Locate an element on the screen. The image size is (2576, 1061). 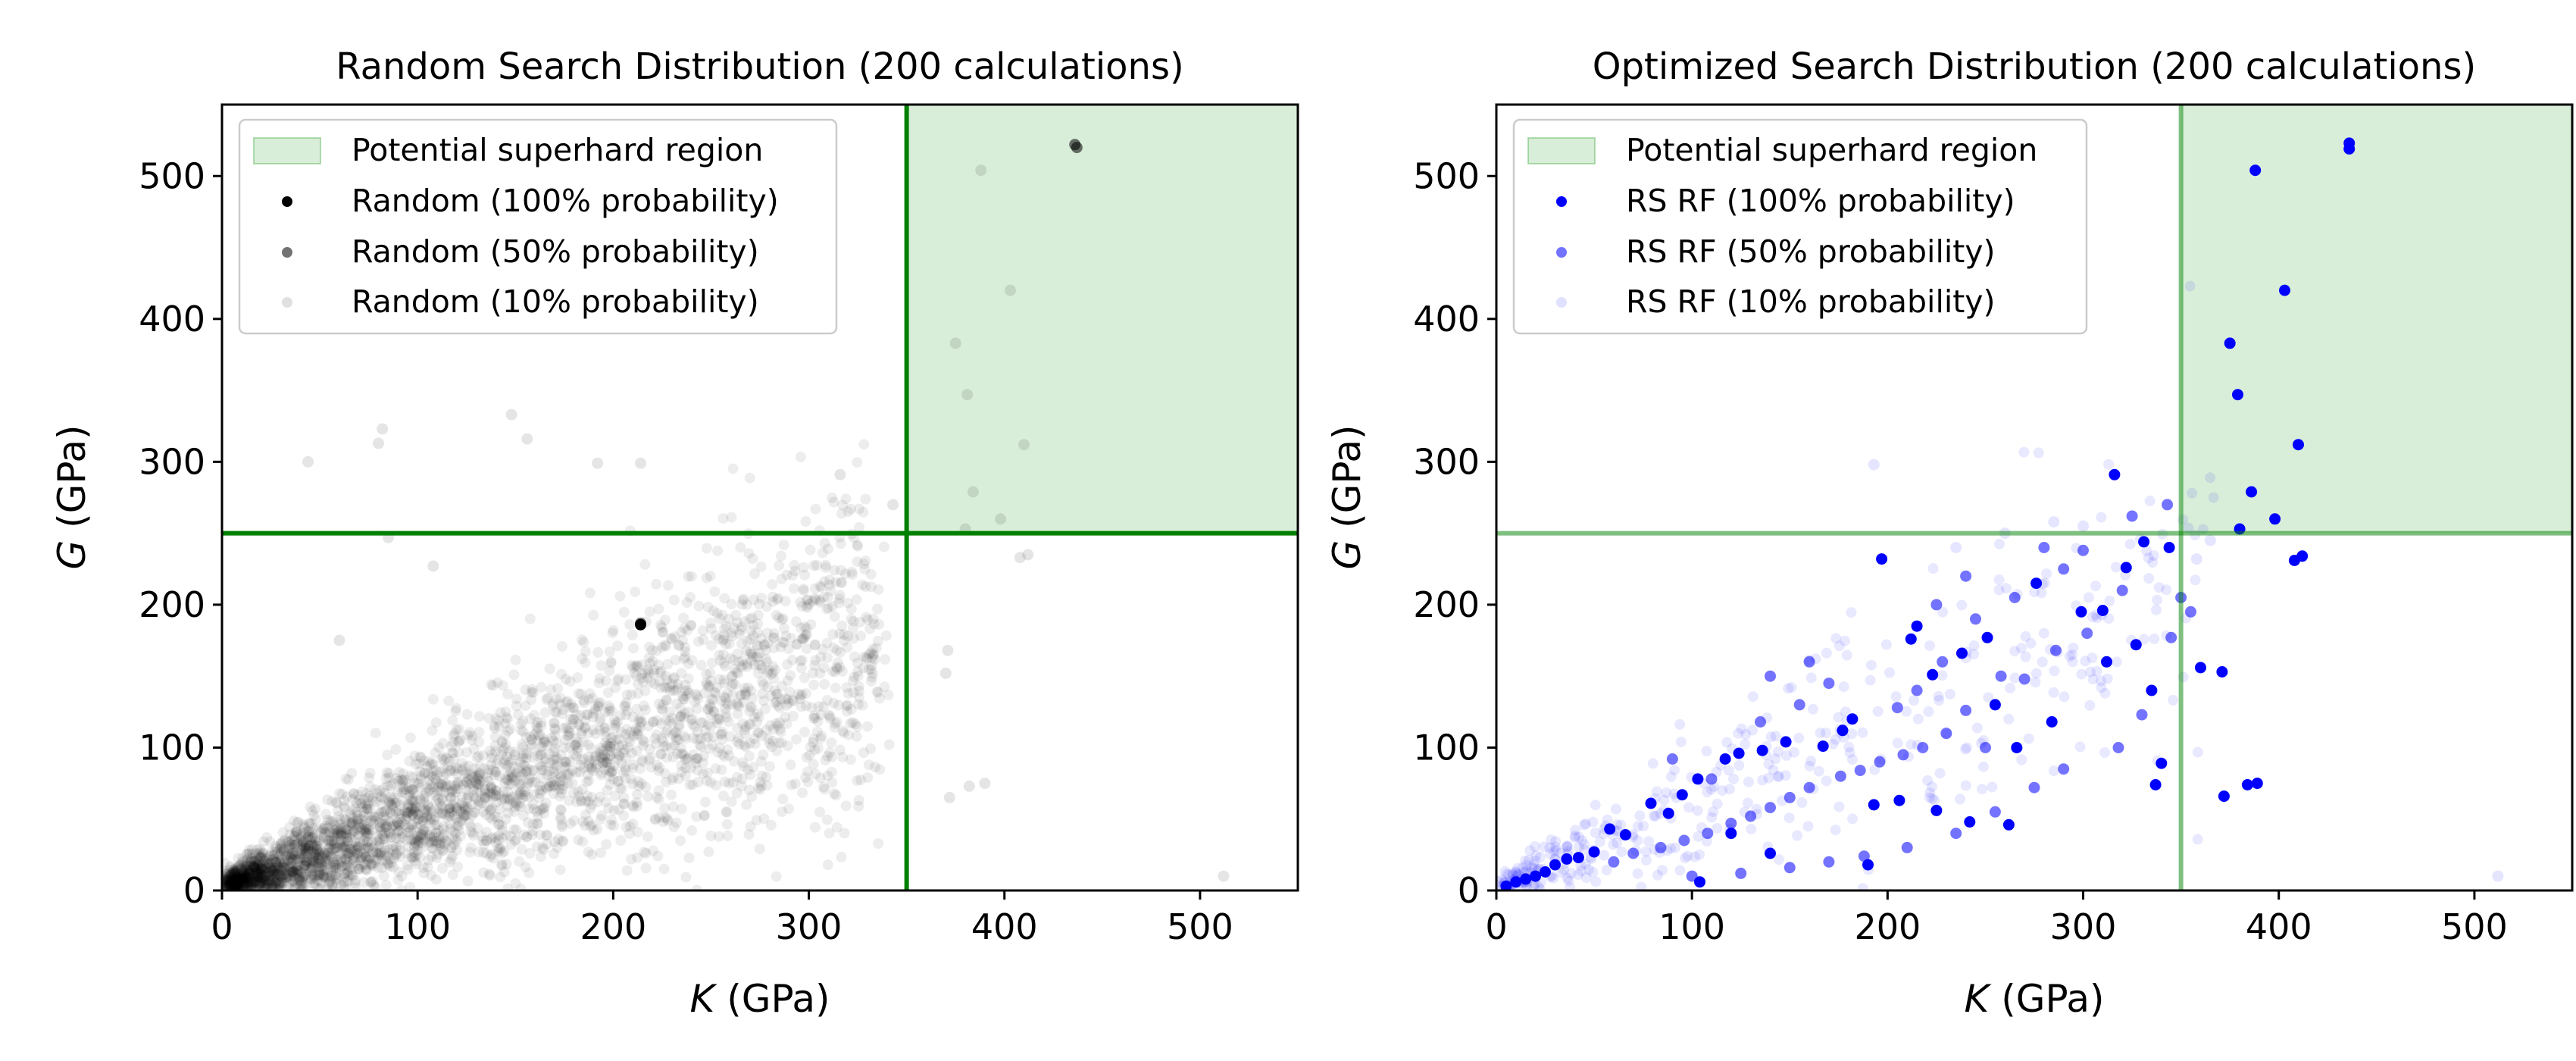
right-y-tick-label: 100 is located at coordinates (1447, 747).